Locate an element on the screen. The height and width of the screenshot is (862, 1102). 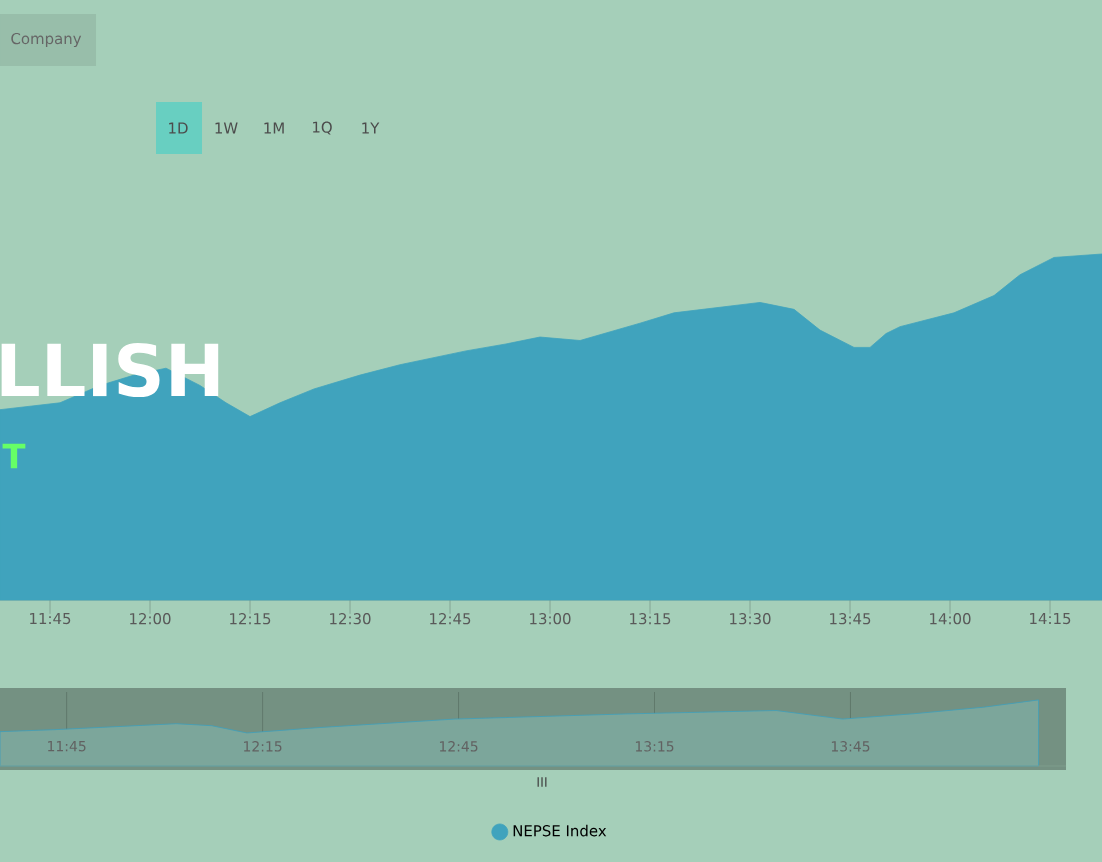
annotation: LLISH is located at coordinates (110, 370).